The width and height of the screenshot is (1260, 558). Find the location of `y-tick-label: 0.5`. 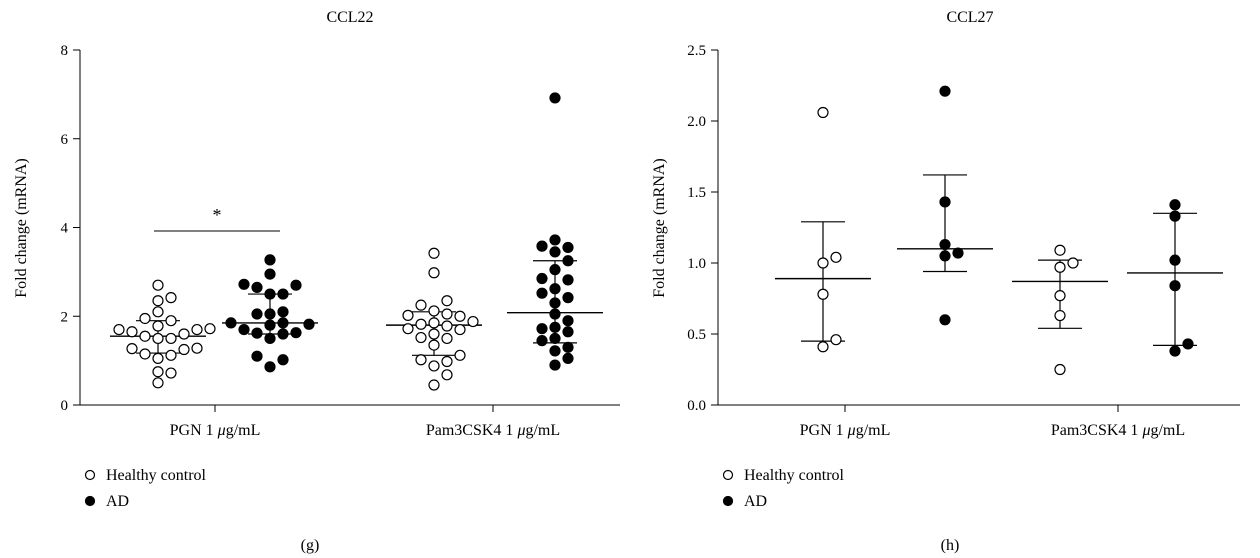

y-tick-label: 0.5 is located at coordinates (696, 335).